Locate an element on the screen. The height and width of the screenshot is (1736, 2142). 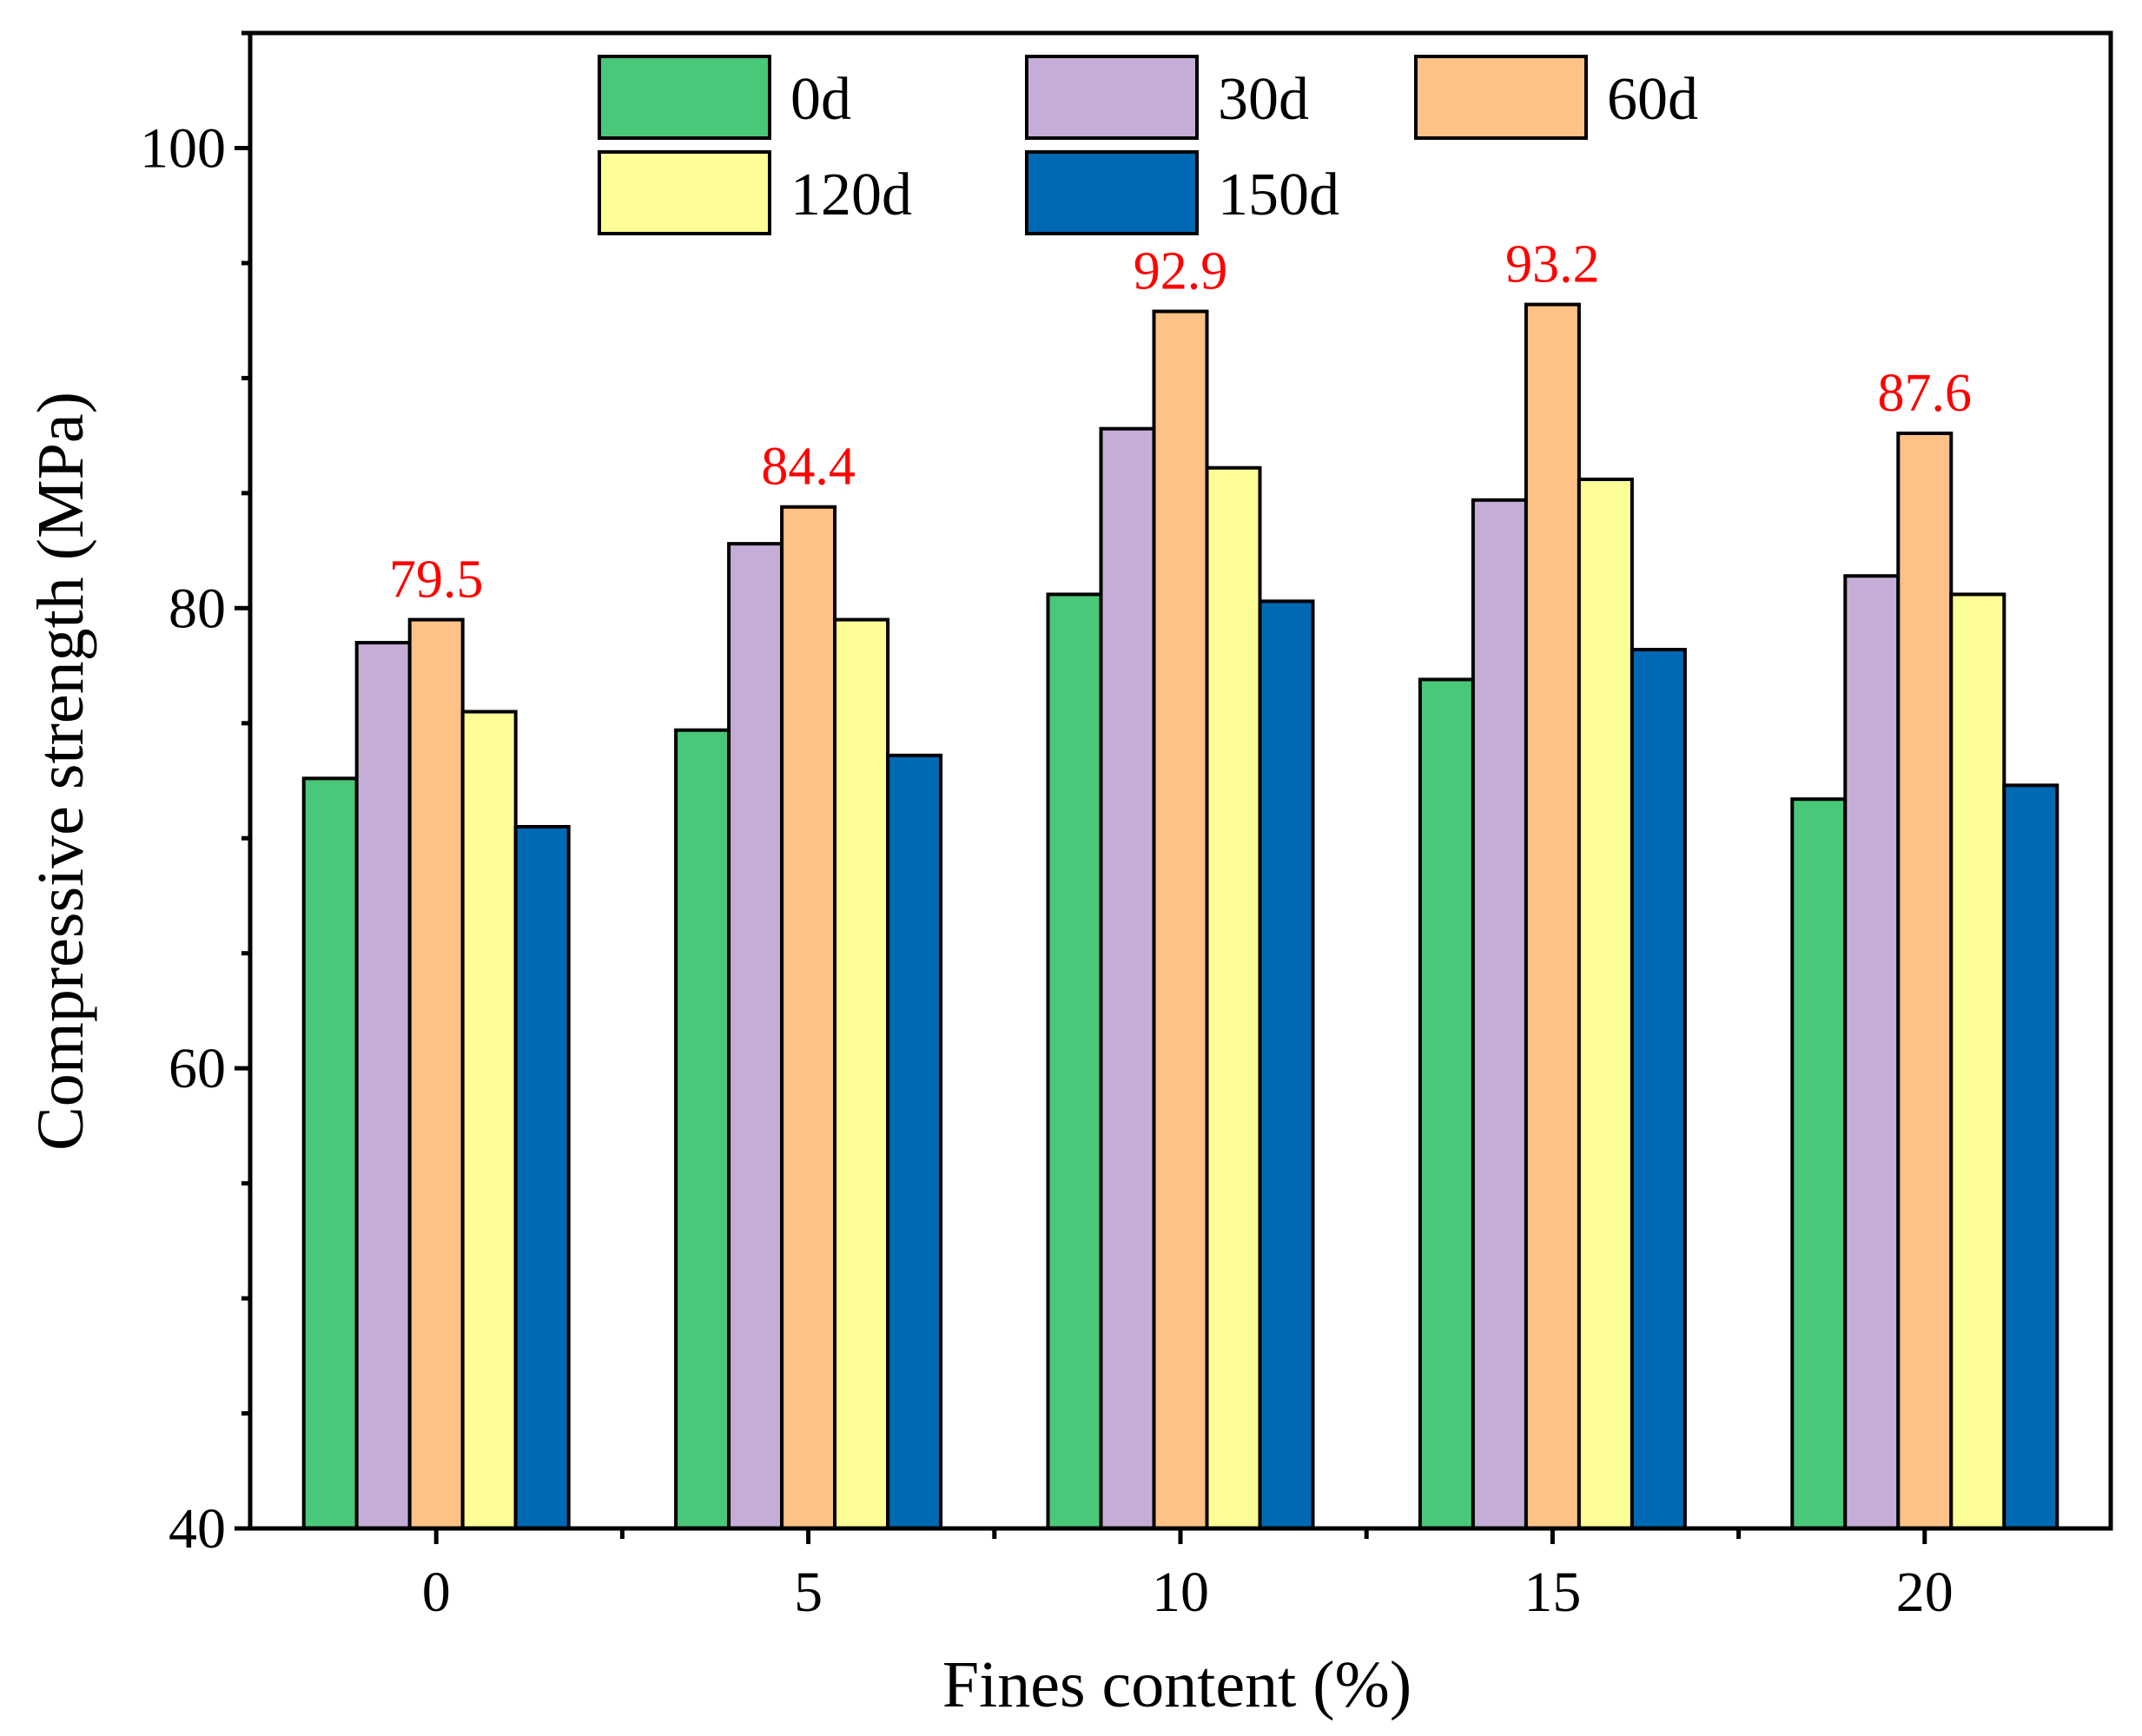
y-tick-label-100: 100 is located at coordinates (183, 148).